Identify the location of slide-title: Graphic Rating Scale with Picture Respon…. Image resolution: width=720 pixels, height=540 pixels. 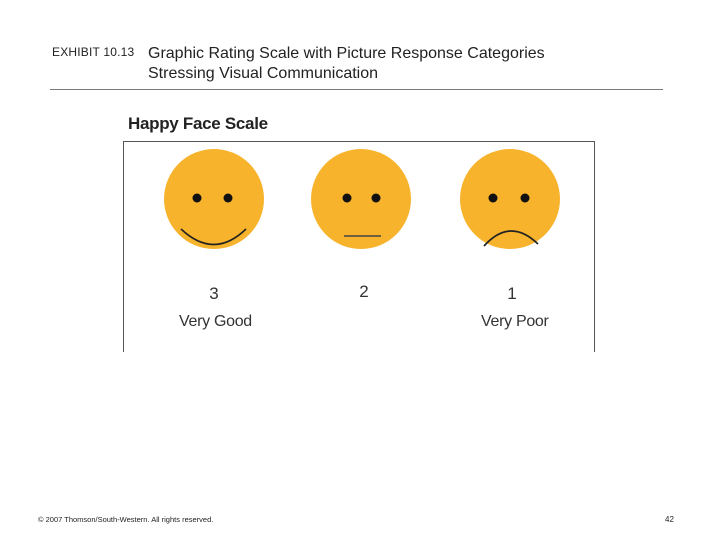
(346, 64).